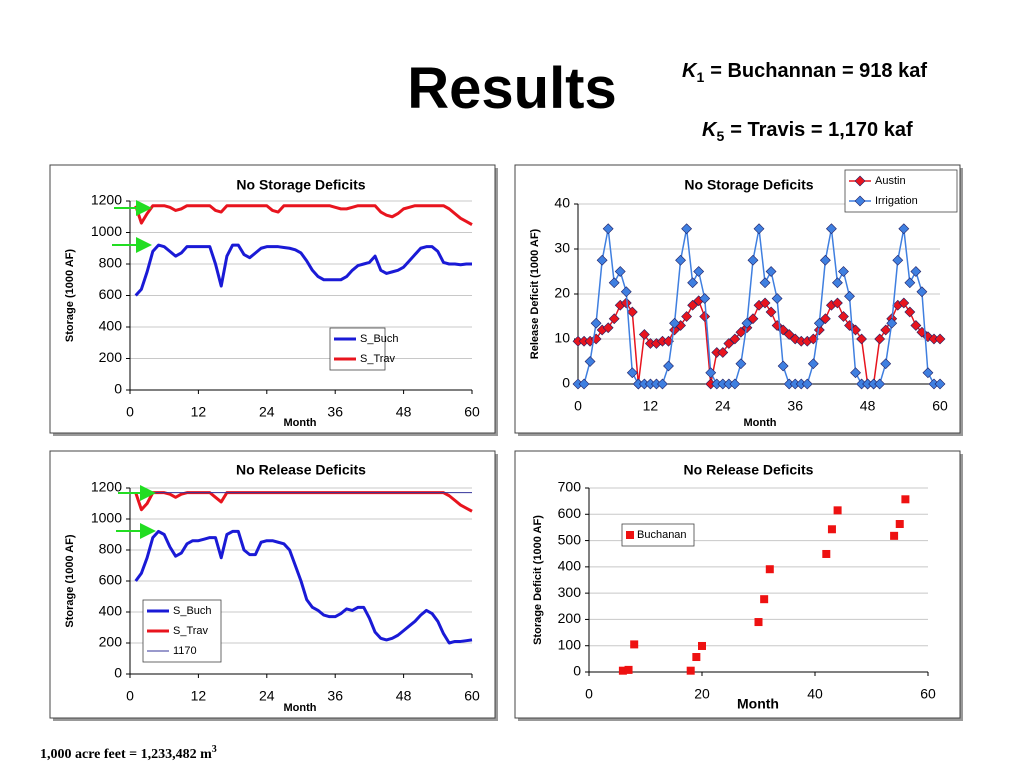 The width and height of the screenshot is (1024, 768). I want to click on footer-text: 1,000 acre feet = 1,233,482 m, so click(126, 754).